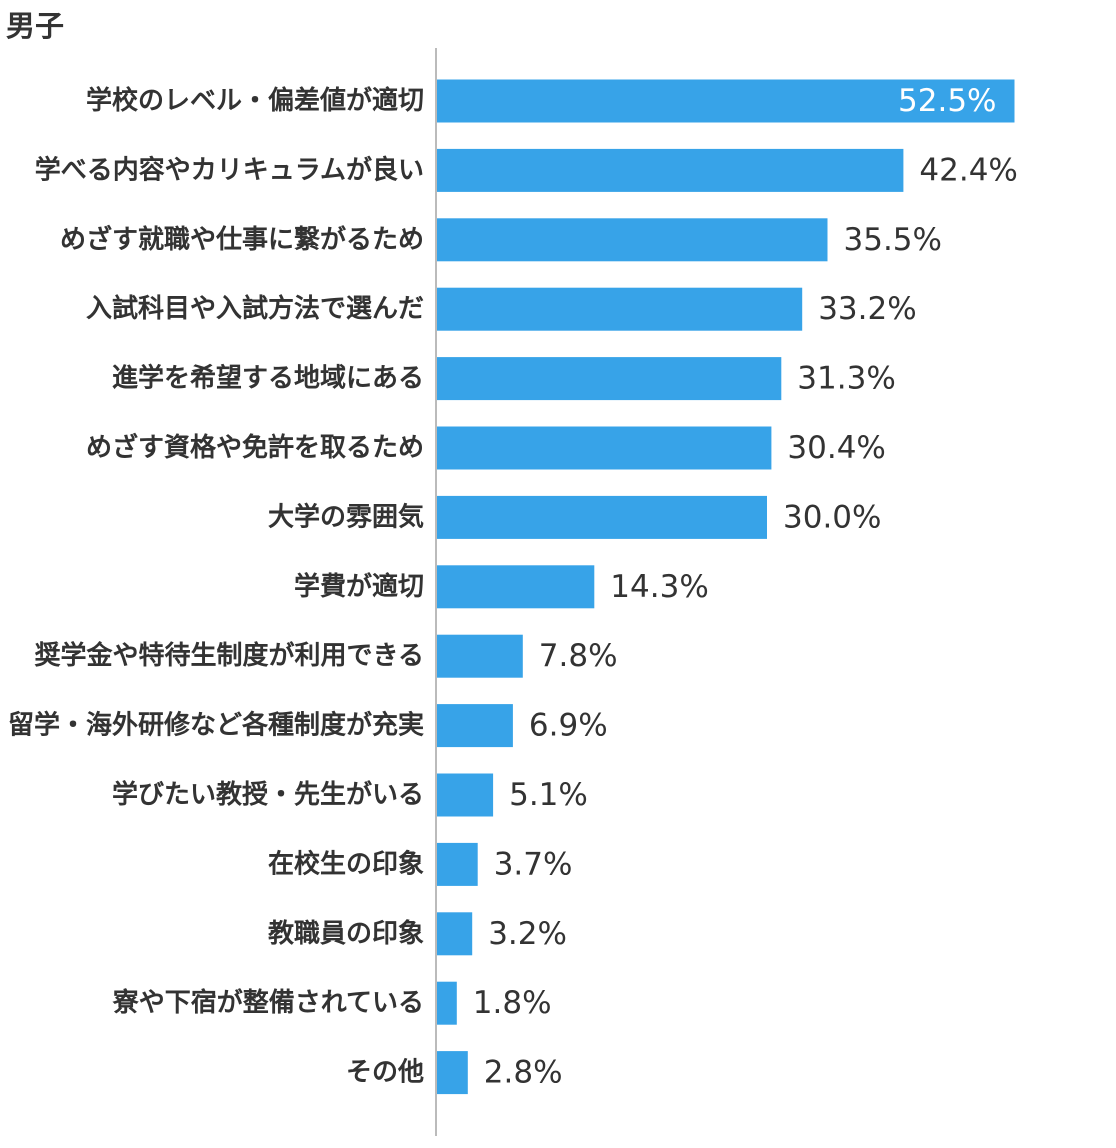  Describe the element at coordinates (346, 863) in the screenshot. I see `category-label: 在校生の印象` at that location.